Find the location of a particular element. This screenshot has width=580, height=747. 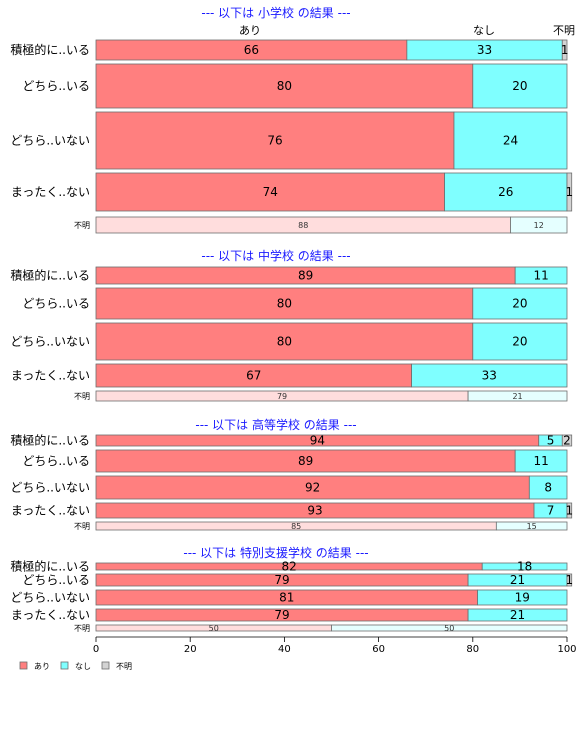

bar-value-label: 81 is located at coordinates (286, 598).